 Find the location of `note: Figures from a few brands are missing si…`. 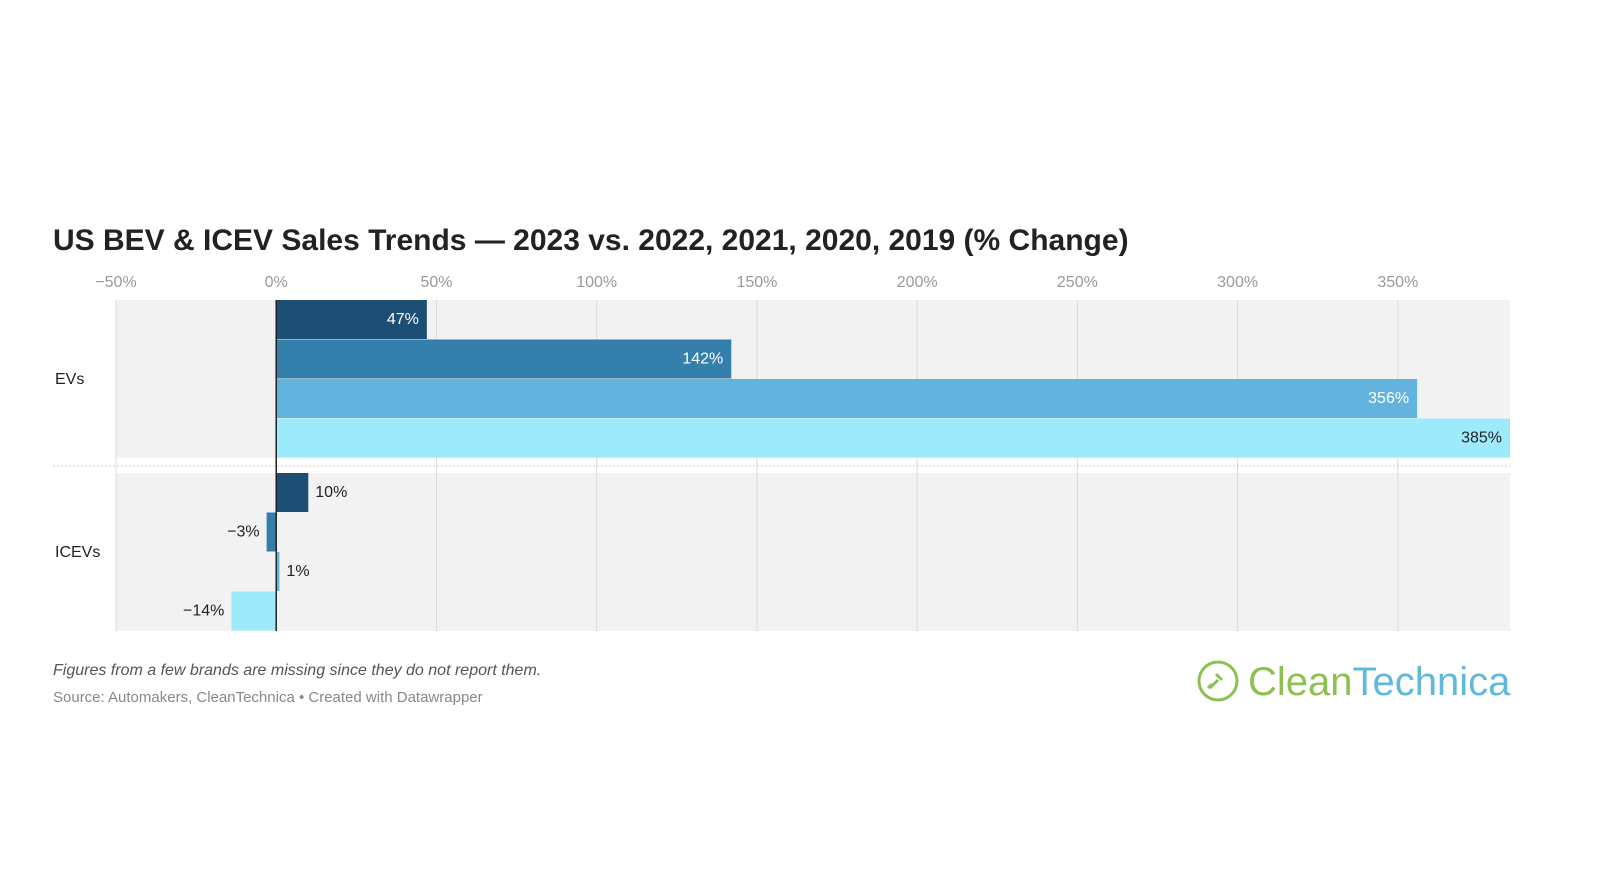

note: Figures from a few brands are missing si… is located at coordinates (297, 670).